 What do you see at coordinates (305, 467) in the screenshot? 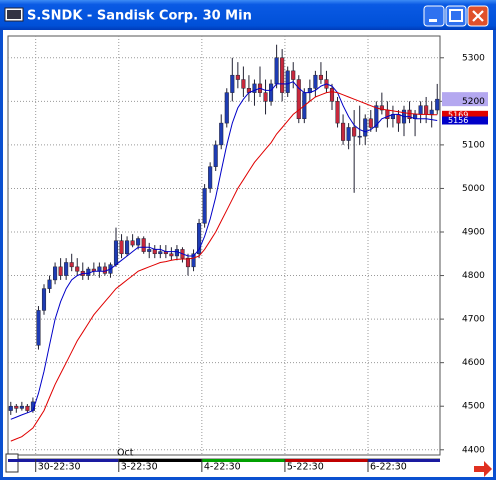
I see `x-tick-label: 5-22:30` at bounding box center [305, 467].